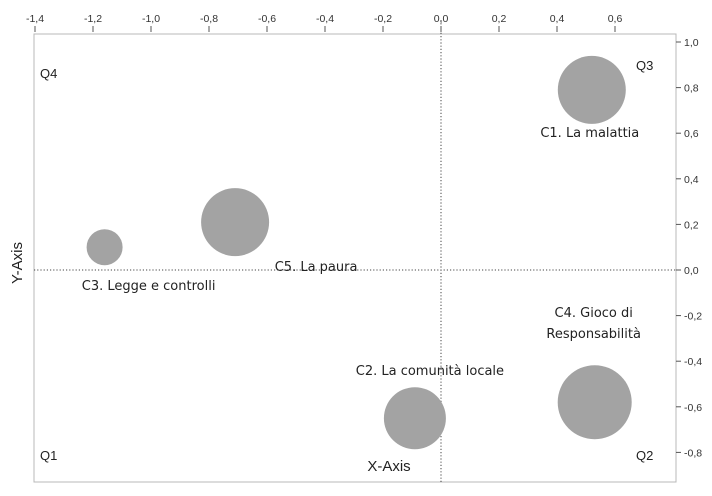  What do you see at coordinates (615, 19) in the screenshot?
I see `x-tick-label: 0,6` at bounding box center [615, 19].